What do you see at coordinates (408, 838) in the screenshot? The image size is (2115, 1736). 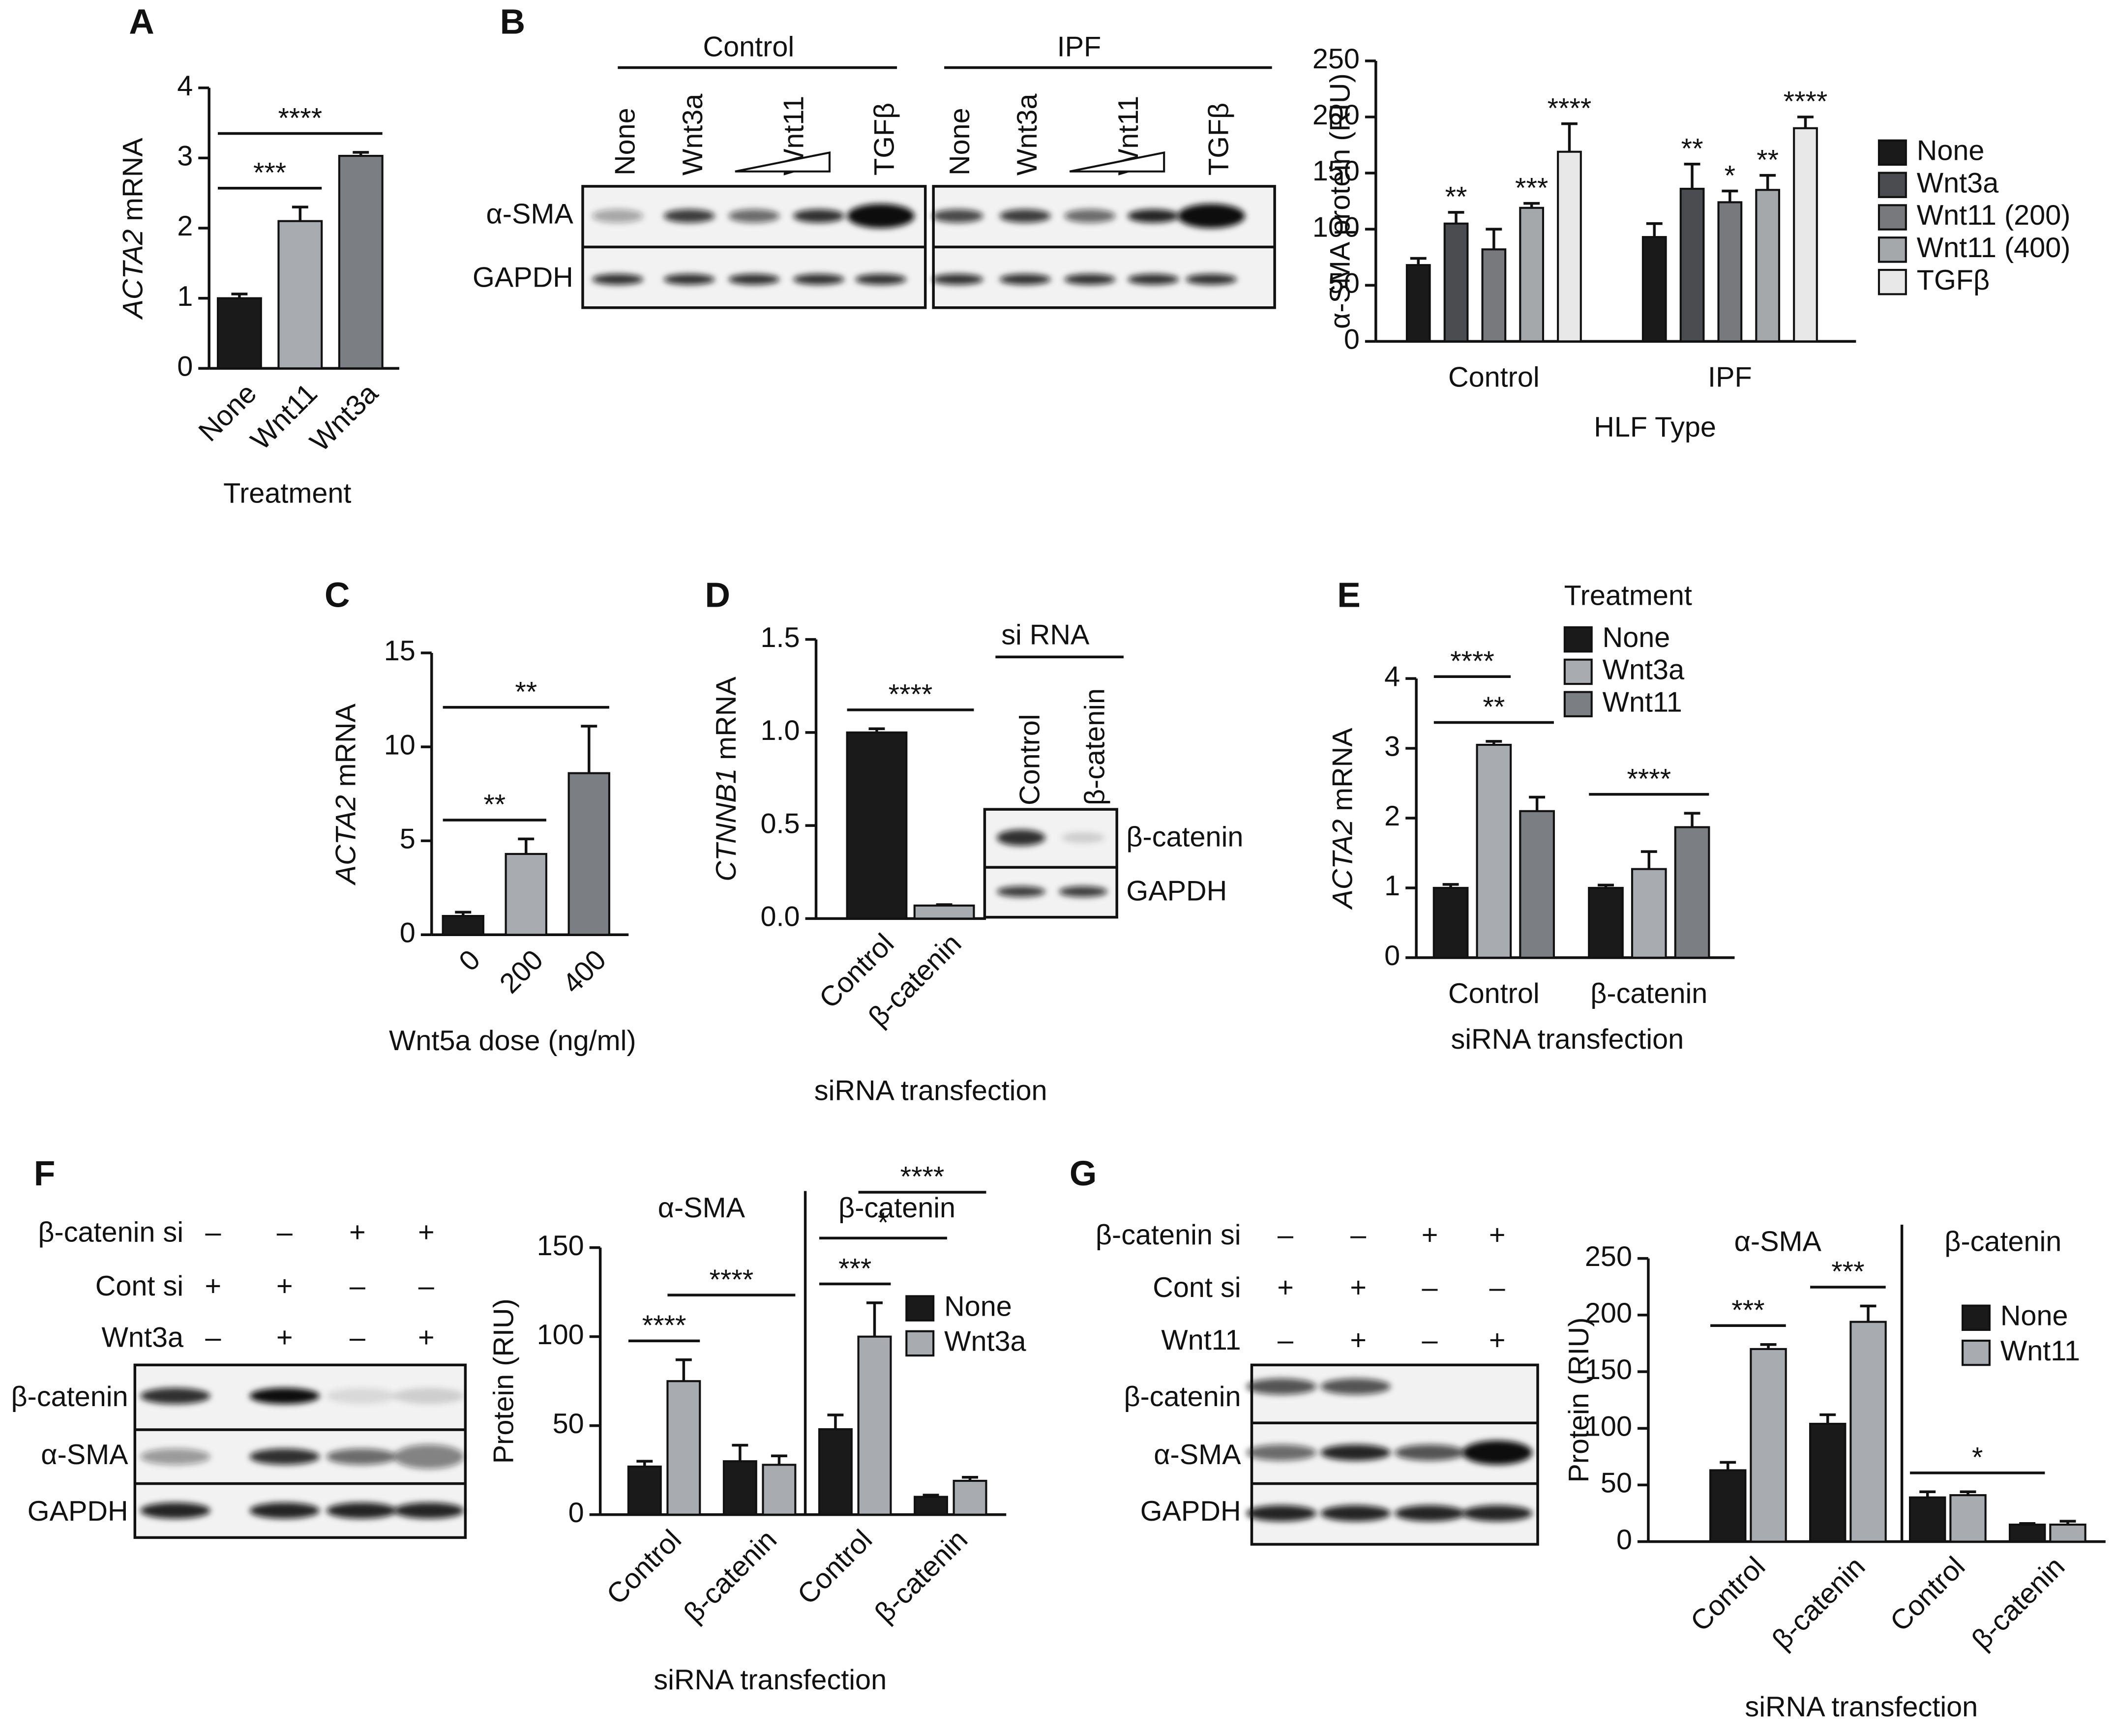 I see `y-tick-label: 5` at bounding box center [408, 838].